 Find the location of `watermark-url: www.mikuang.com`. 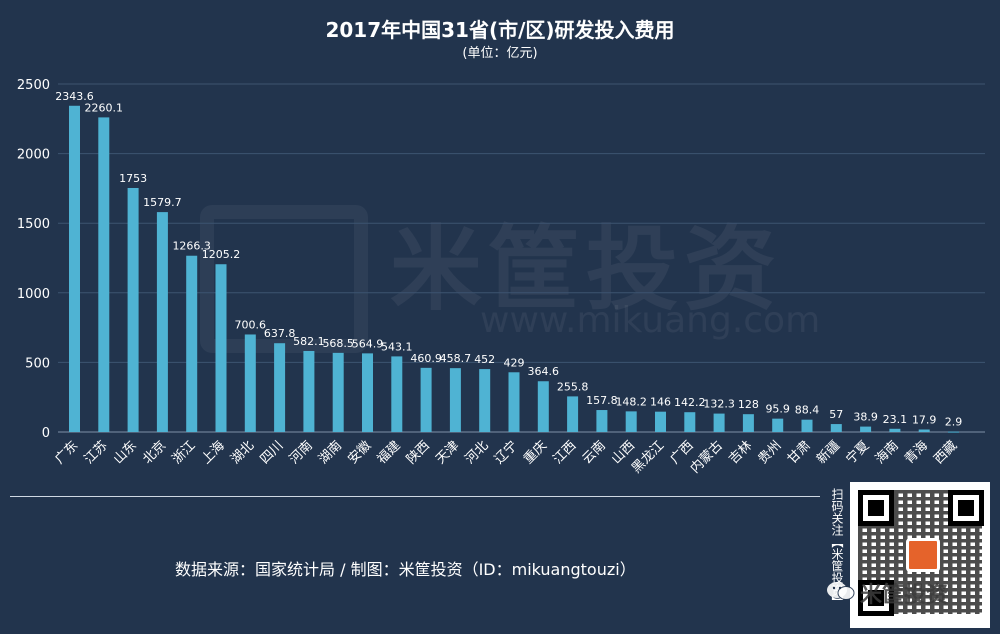

watermark-url: www.mikuang.com is located at coordinates (650, 320).